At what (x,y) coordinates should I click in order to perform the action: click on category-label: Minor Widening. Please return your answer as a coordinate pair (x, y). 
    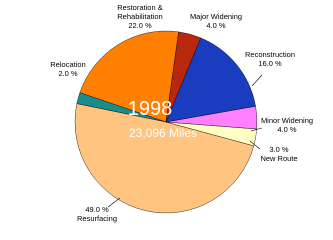
    Looking at the image, I should click on (287, 120).